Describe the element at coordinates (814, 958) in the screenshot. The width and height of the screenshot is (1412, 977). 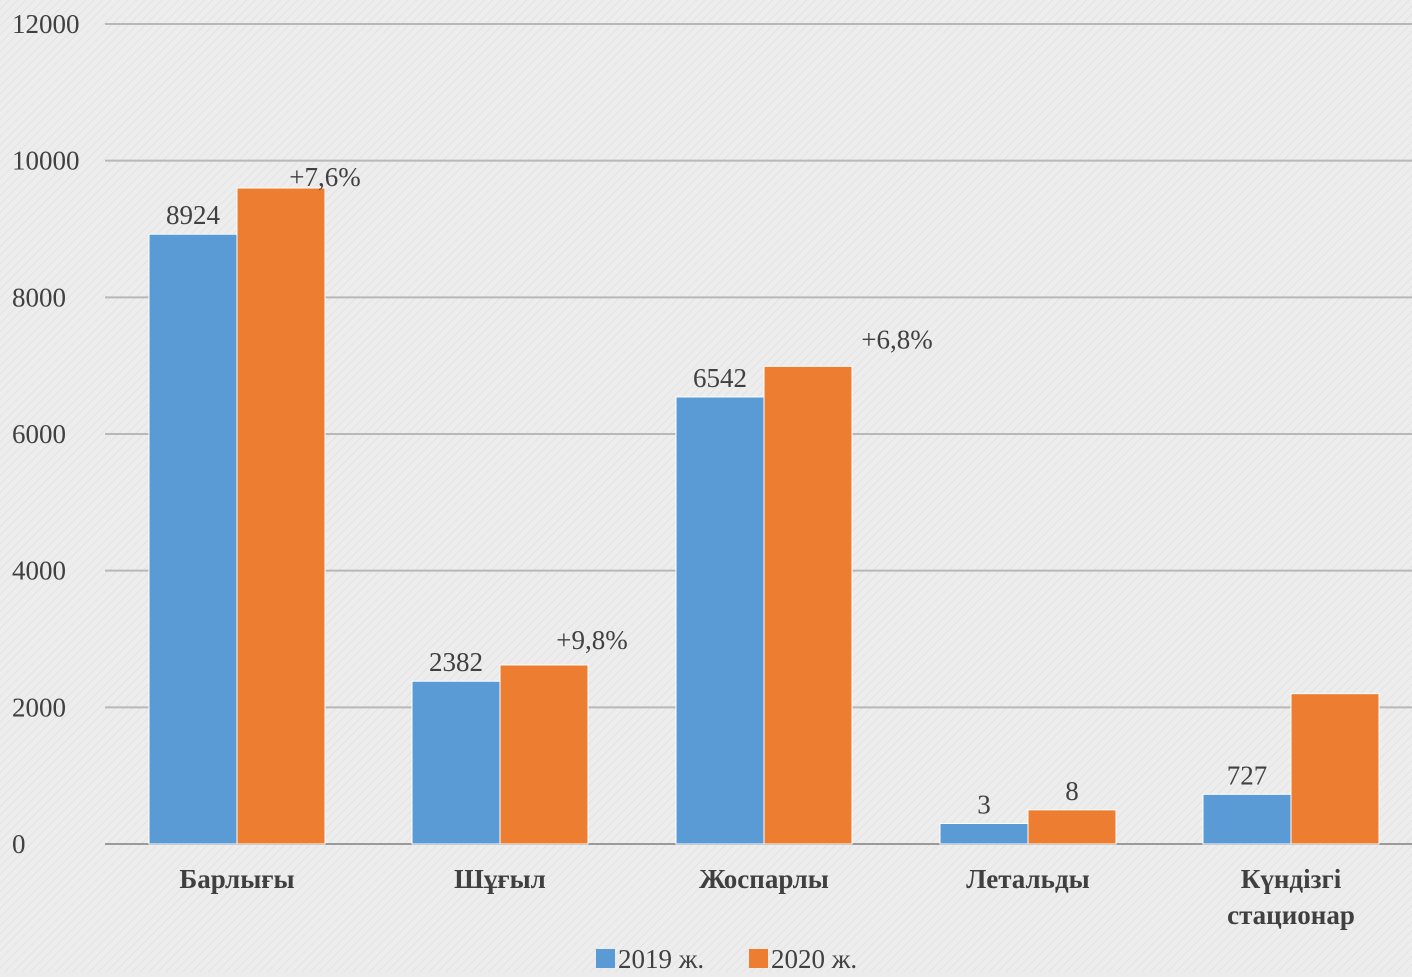
I see `legend-label: 2020 ж.` at that location.